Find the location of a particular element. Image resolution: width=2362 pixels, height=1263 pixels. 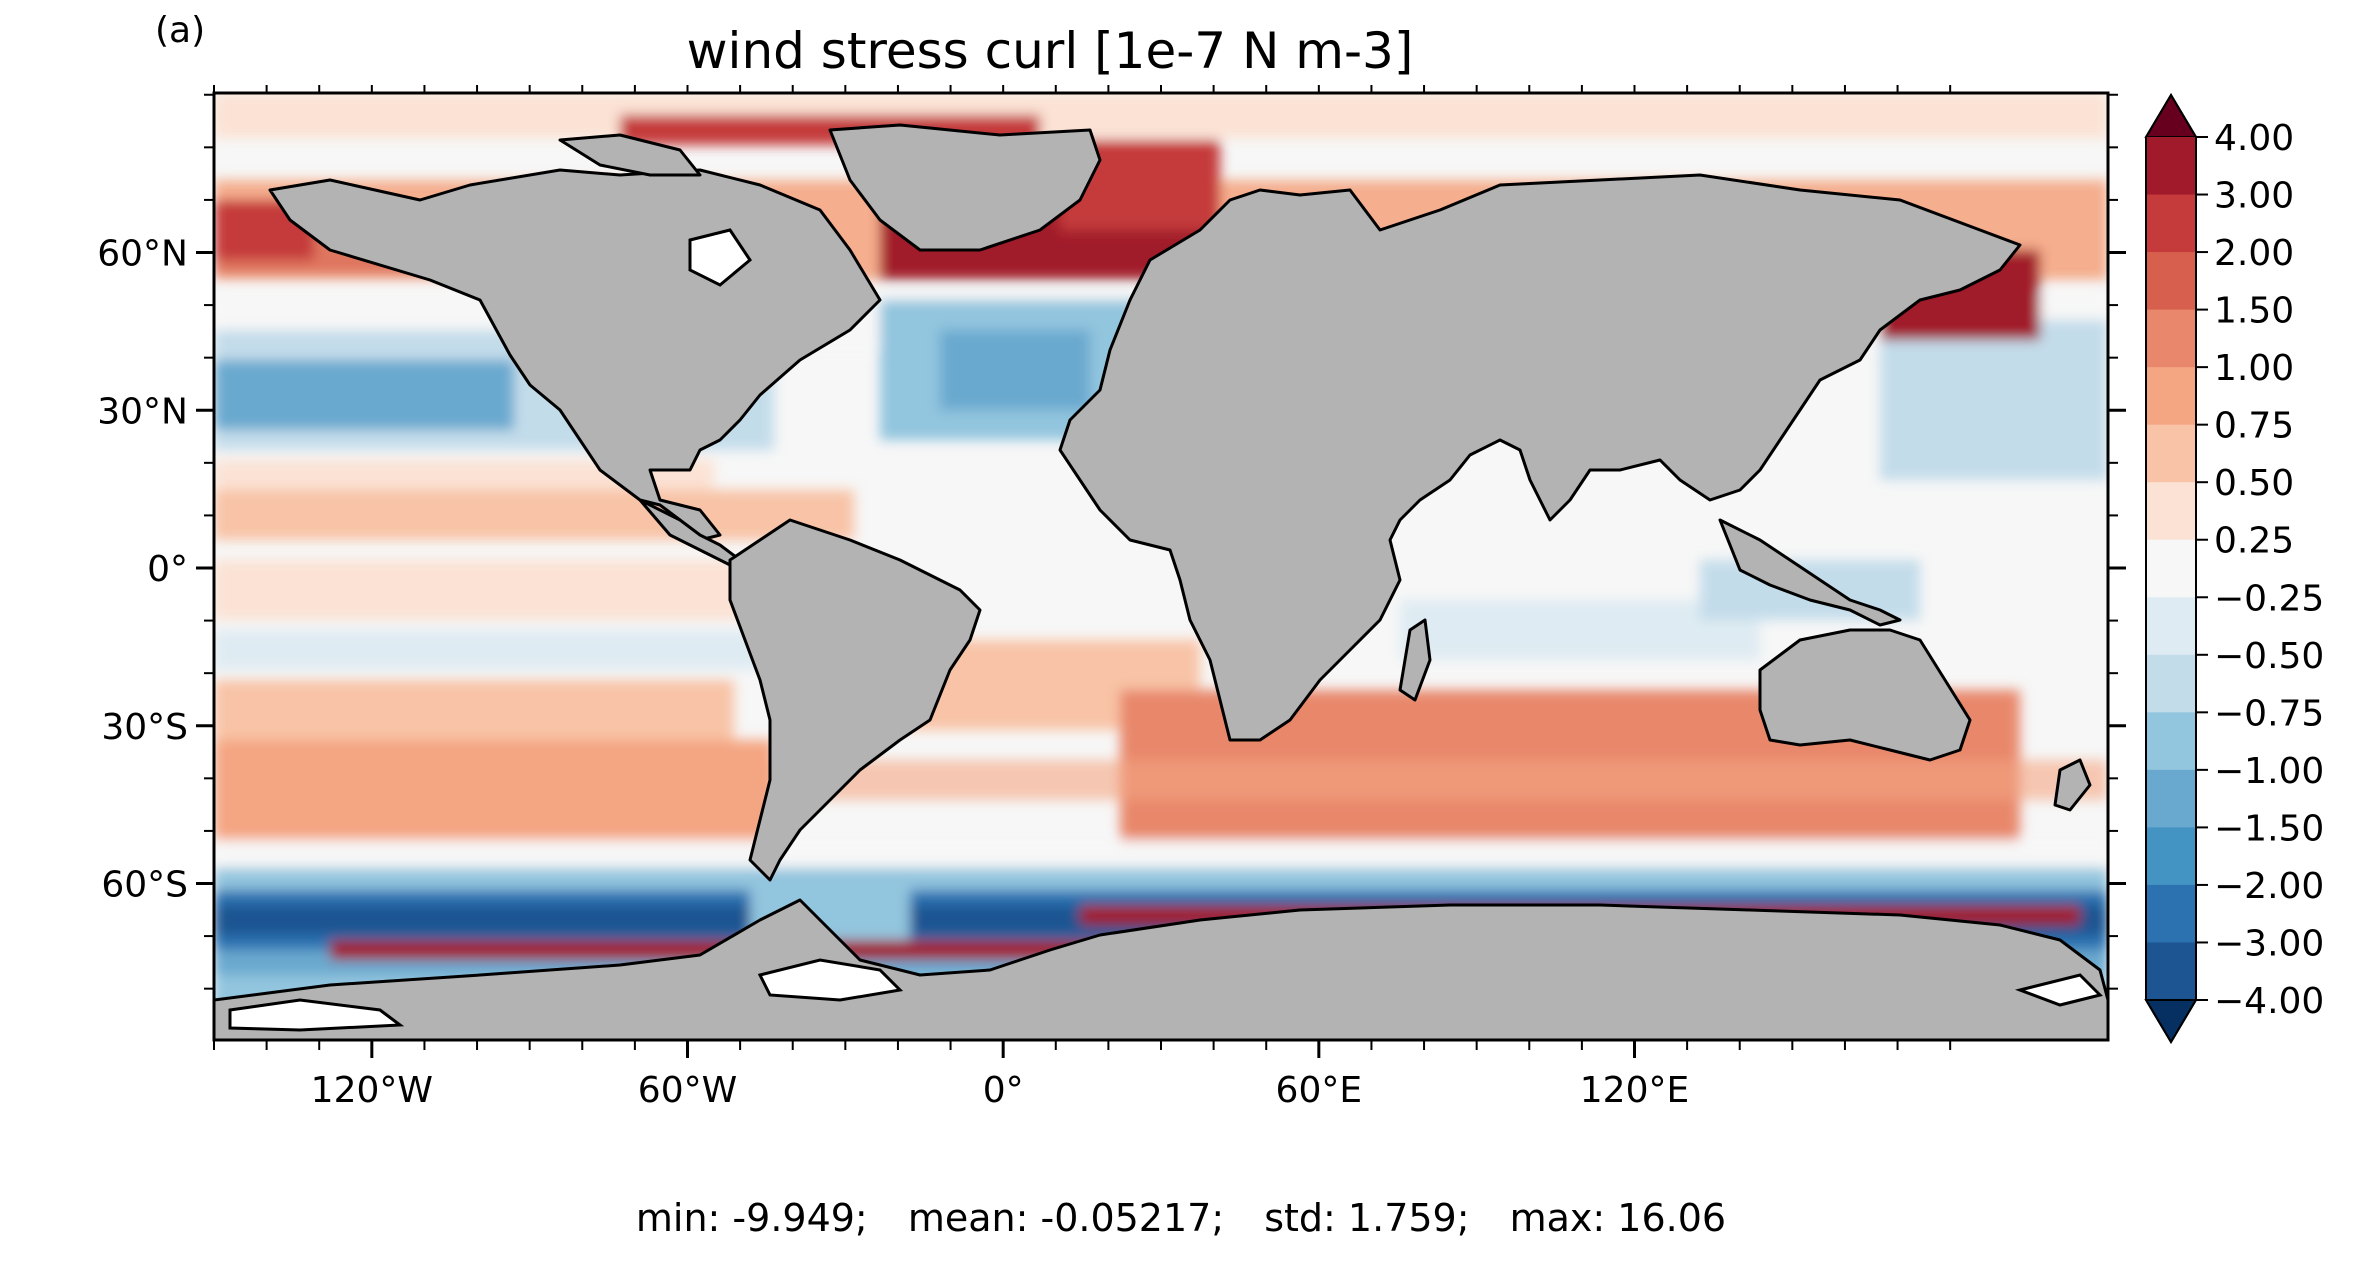

colorbar-tick-label: −2.00 is located at coordinates (2269, 886).